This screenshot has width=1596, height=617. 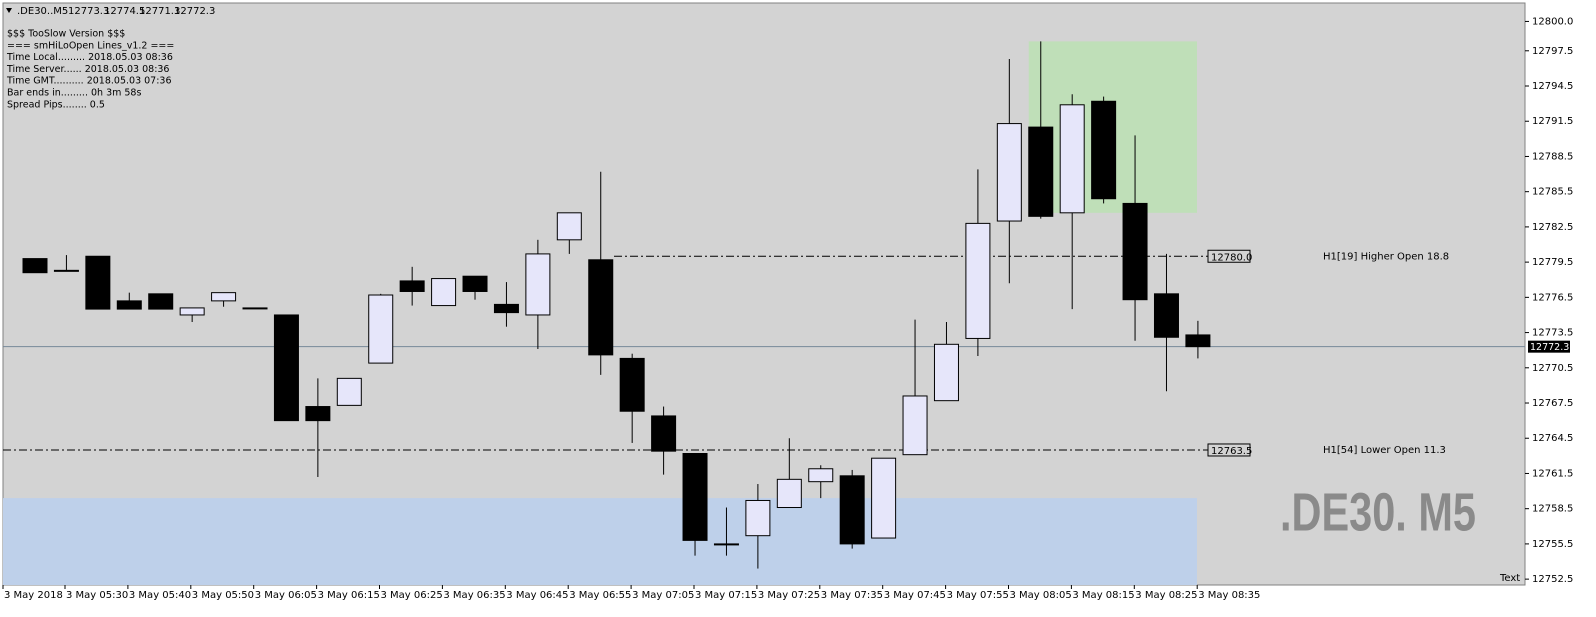 I want to click on info-line: Bar ends in......... 0h 3m 58s, so click(x=74, y=93).